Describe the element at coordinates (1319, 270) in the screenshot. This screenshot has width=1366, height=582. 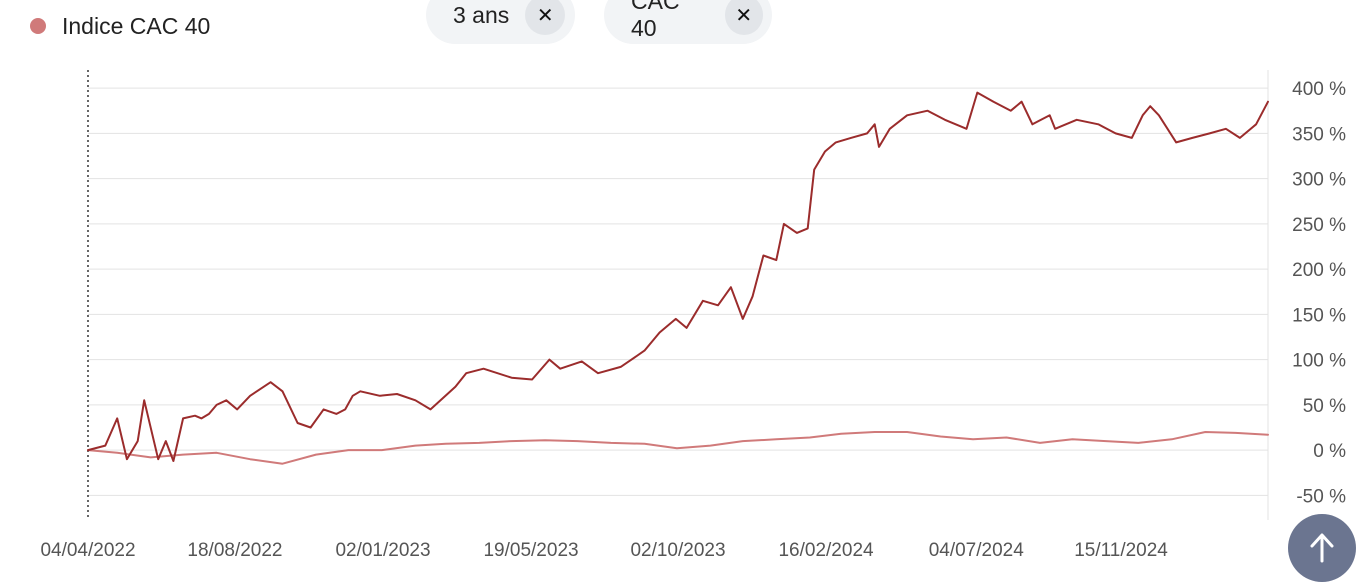
I see `y-tick-label: 200 %` at that location.